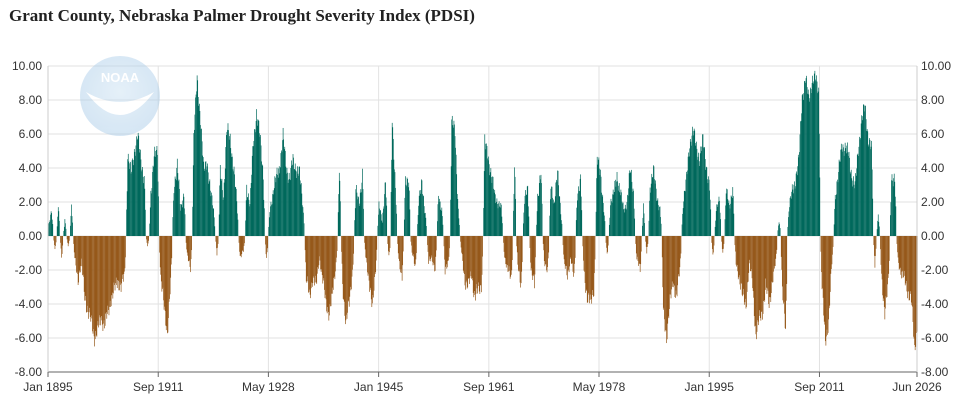  I want to click on x-tick-label: May 1928, so click(268, 387).